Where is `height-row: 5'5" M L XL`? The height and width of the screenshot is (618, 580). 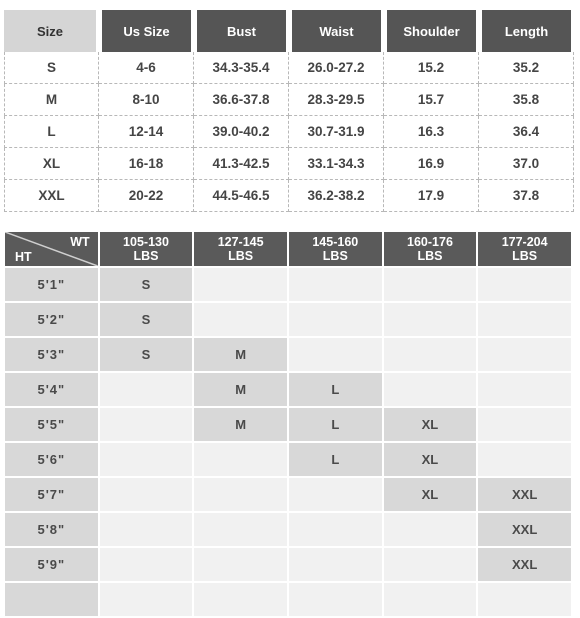 height-row: 5'5" M L XL is located at coordinates (288, 424).